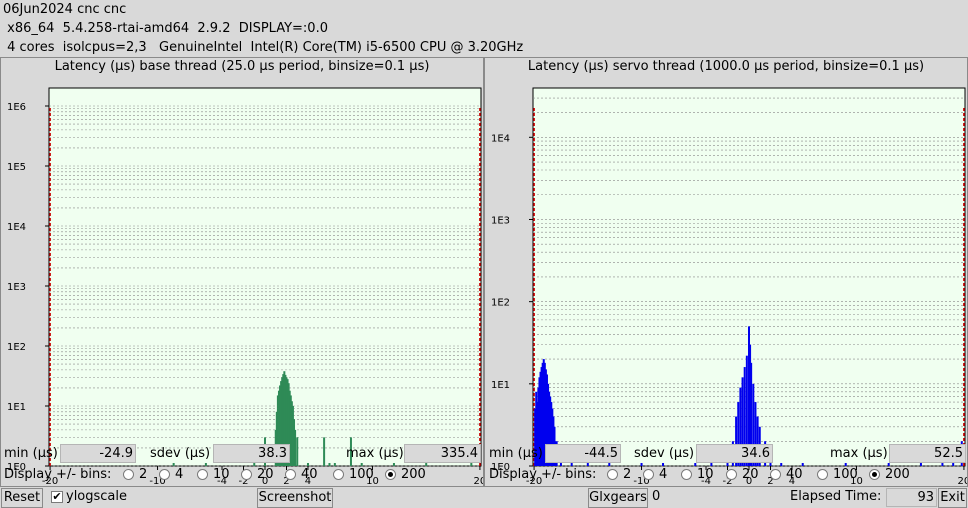  What do you see at coordinates (16, 347) in the screenshot?
I see `base-y-tick-label: 1E2` at bounding box center [16, 347].